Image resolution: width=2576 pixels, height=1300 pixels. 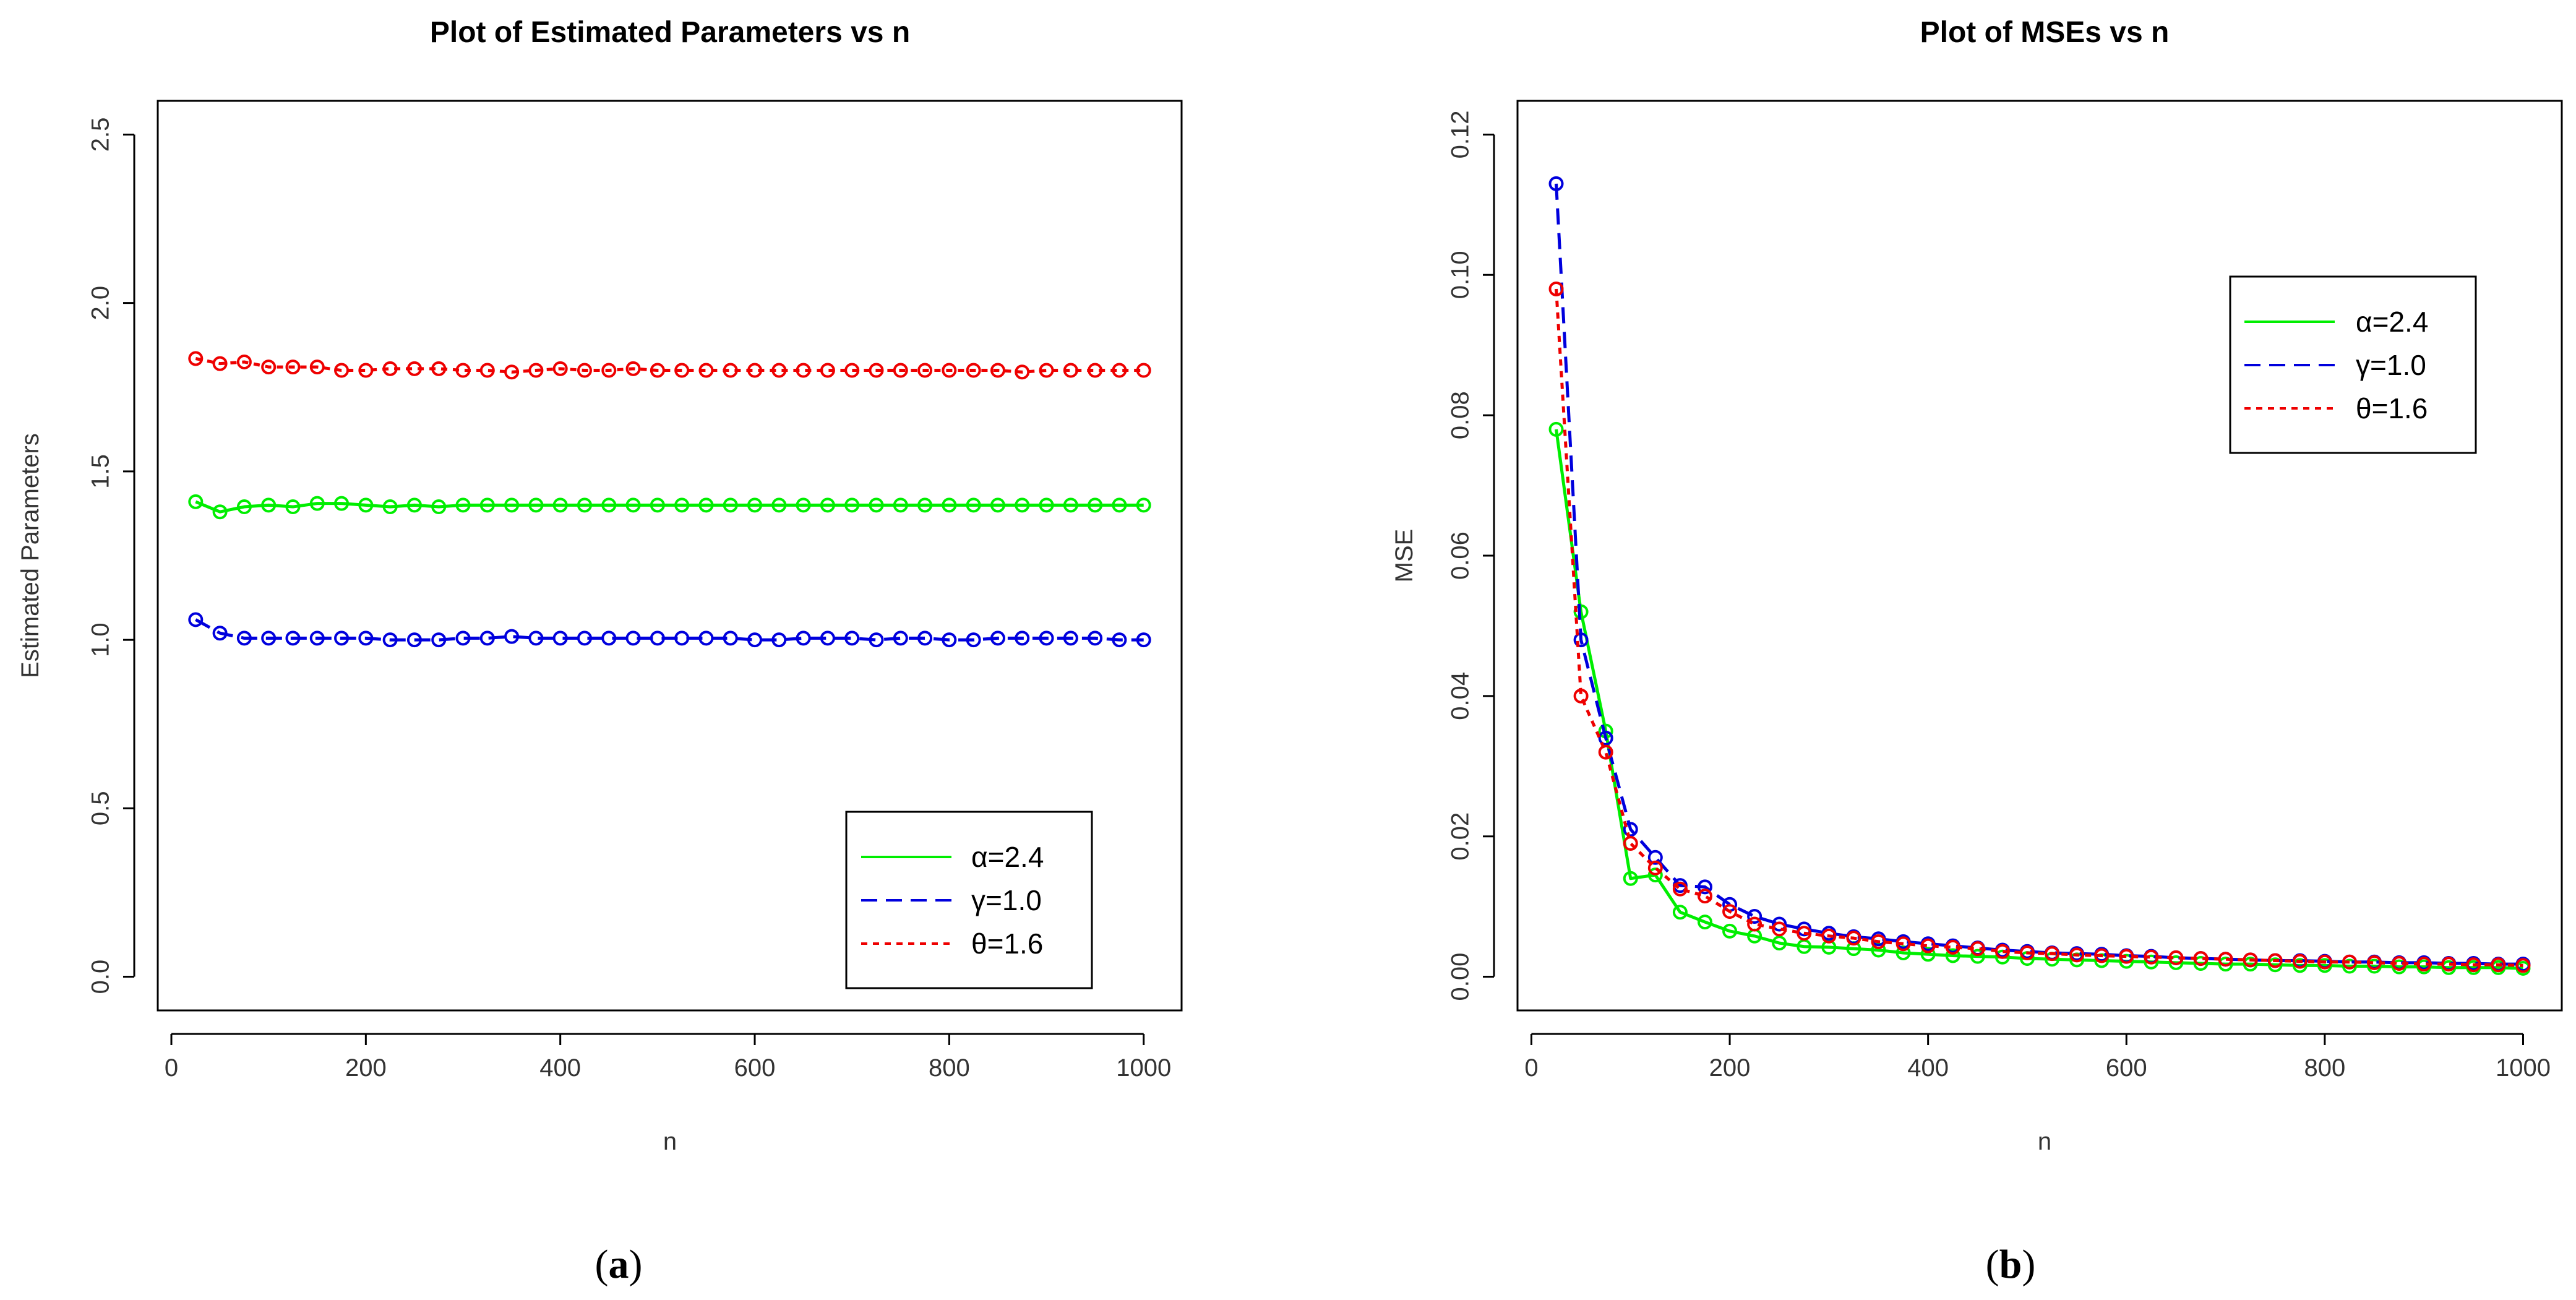 I want to click on x-tick-label: 200, so click(x=1730, y=1068).